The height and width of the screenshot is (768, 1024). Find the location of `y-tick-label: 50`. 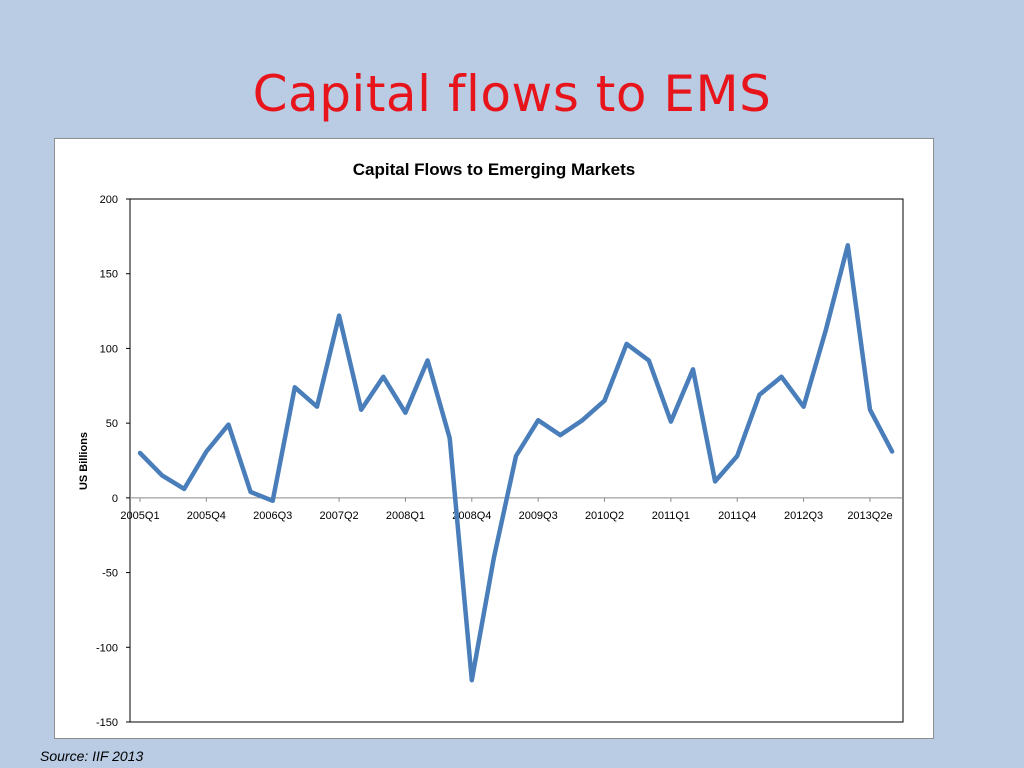

y-tick-label: 50 is located at coordinates (112, 424).